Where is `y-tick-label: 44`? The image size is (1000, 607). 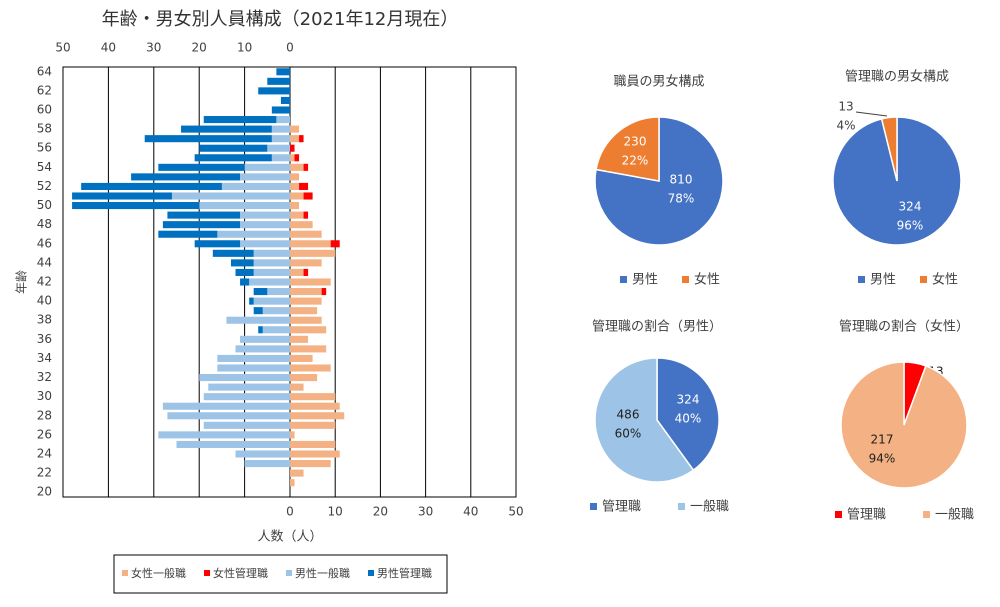 y-tick-label: 44 is located at coordinates (44, 262).